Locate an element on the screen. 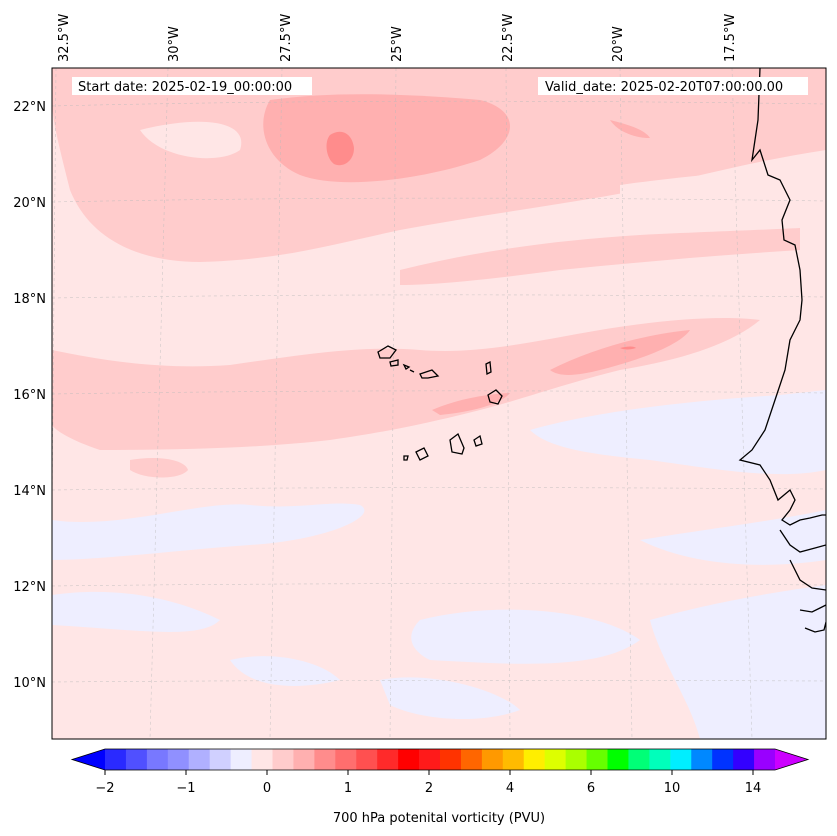 The image size is (837, 836). colorbar is located at coordinates (440, 759).